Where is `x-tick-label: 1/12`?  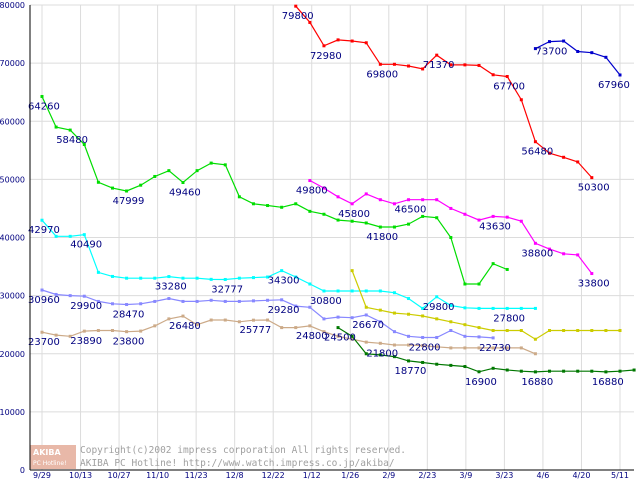
x-tick-label: 1/12 is located at coordinates (312, 475).